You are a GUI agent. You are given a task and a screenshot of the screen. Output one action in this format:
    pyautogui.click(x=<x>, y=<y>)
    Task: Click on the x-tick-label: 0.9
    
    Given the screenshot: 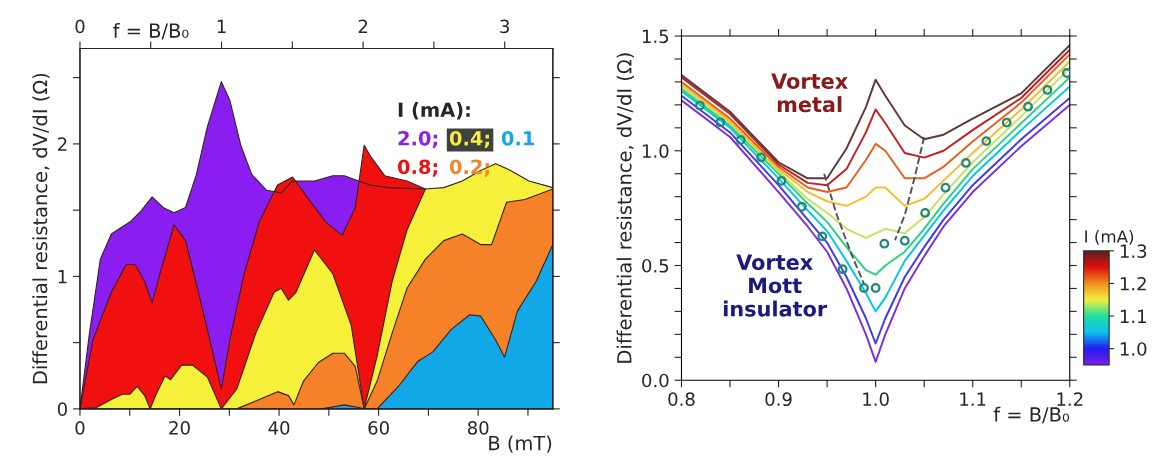 What is the action you would take?
    pyautogui.click(x=778, y=399)
    